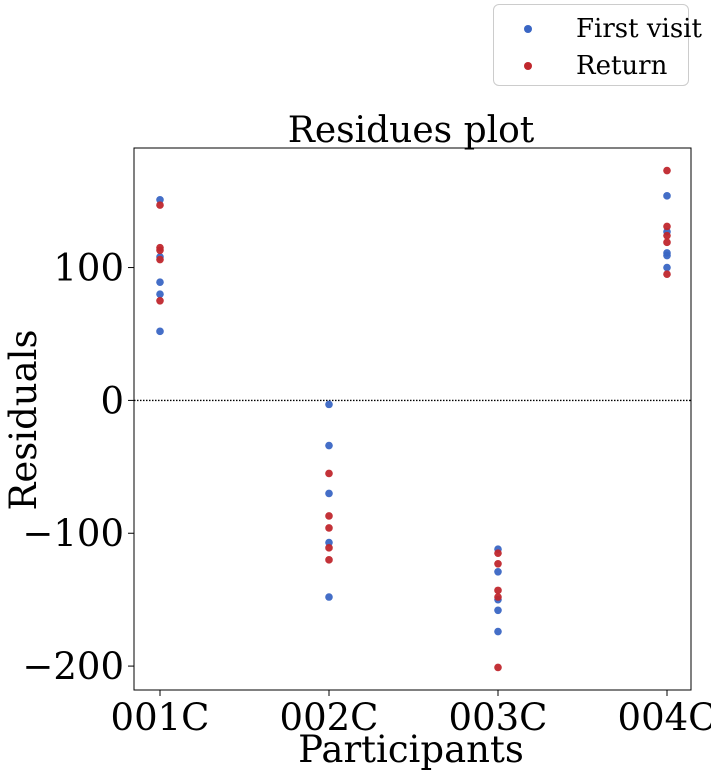 The image size is (711, 777). I want to click on legend-marker-first-visit, so click(528, 29).